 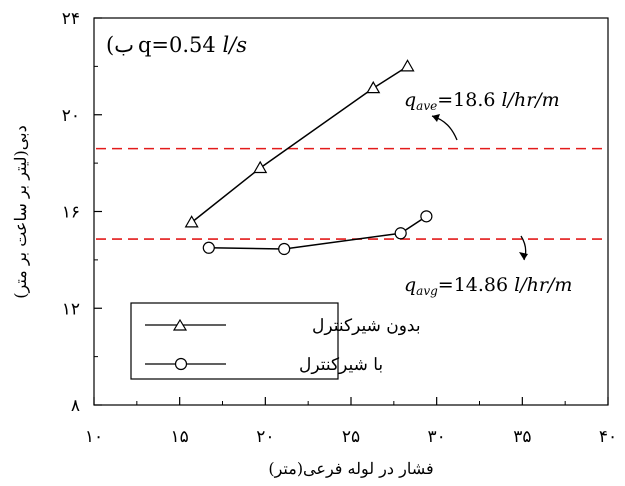 I want to click on reference-labels: qave=18.6 l/hr/m qavg=14.86 l/hr/m, so click(x=488, y=193).